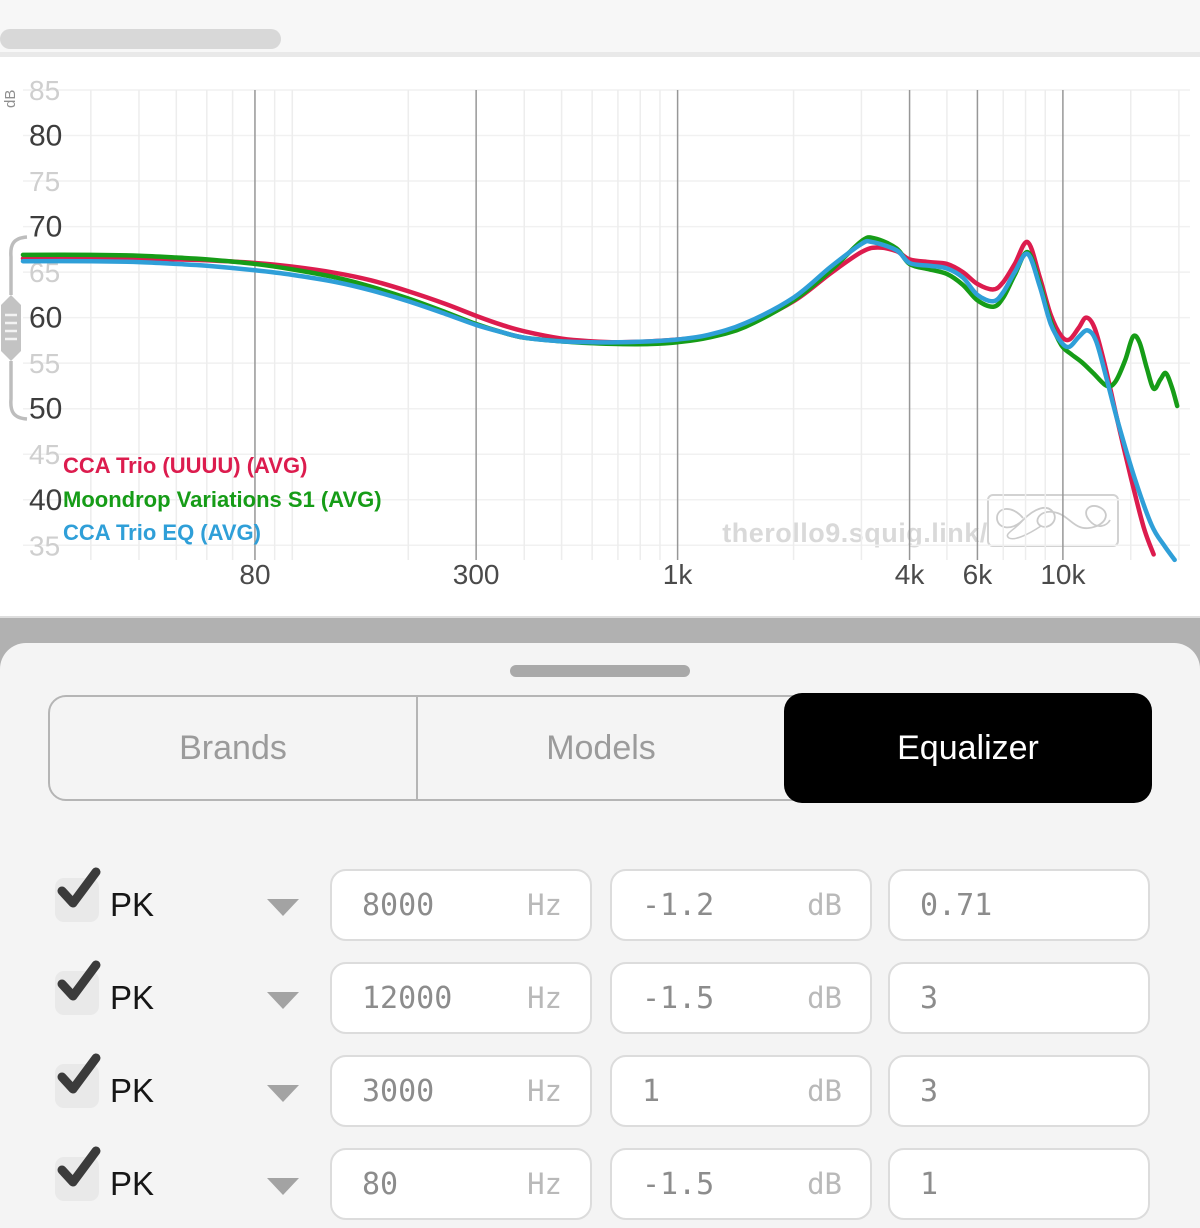 This screenshot has height=1228, width=1200. I want to click on grip-icon, so click(11, 328).